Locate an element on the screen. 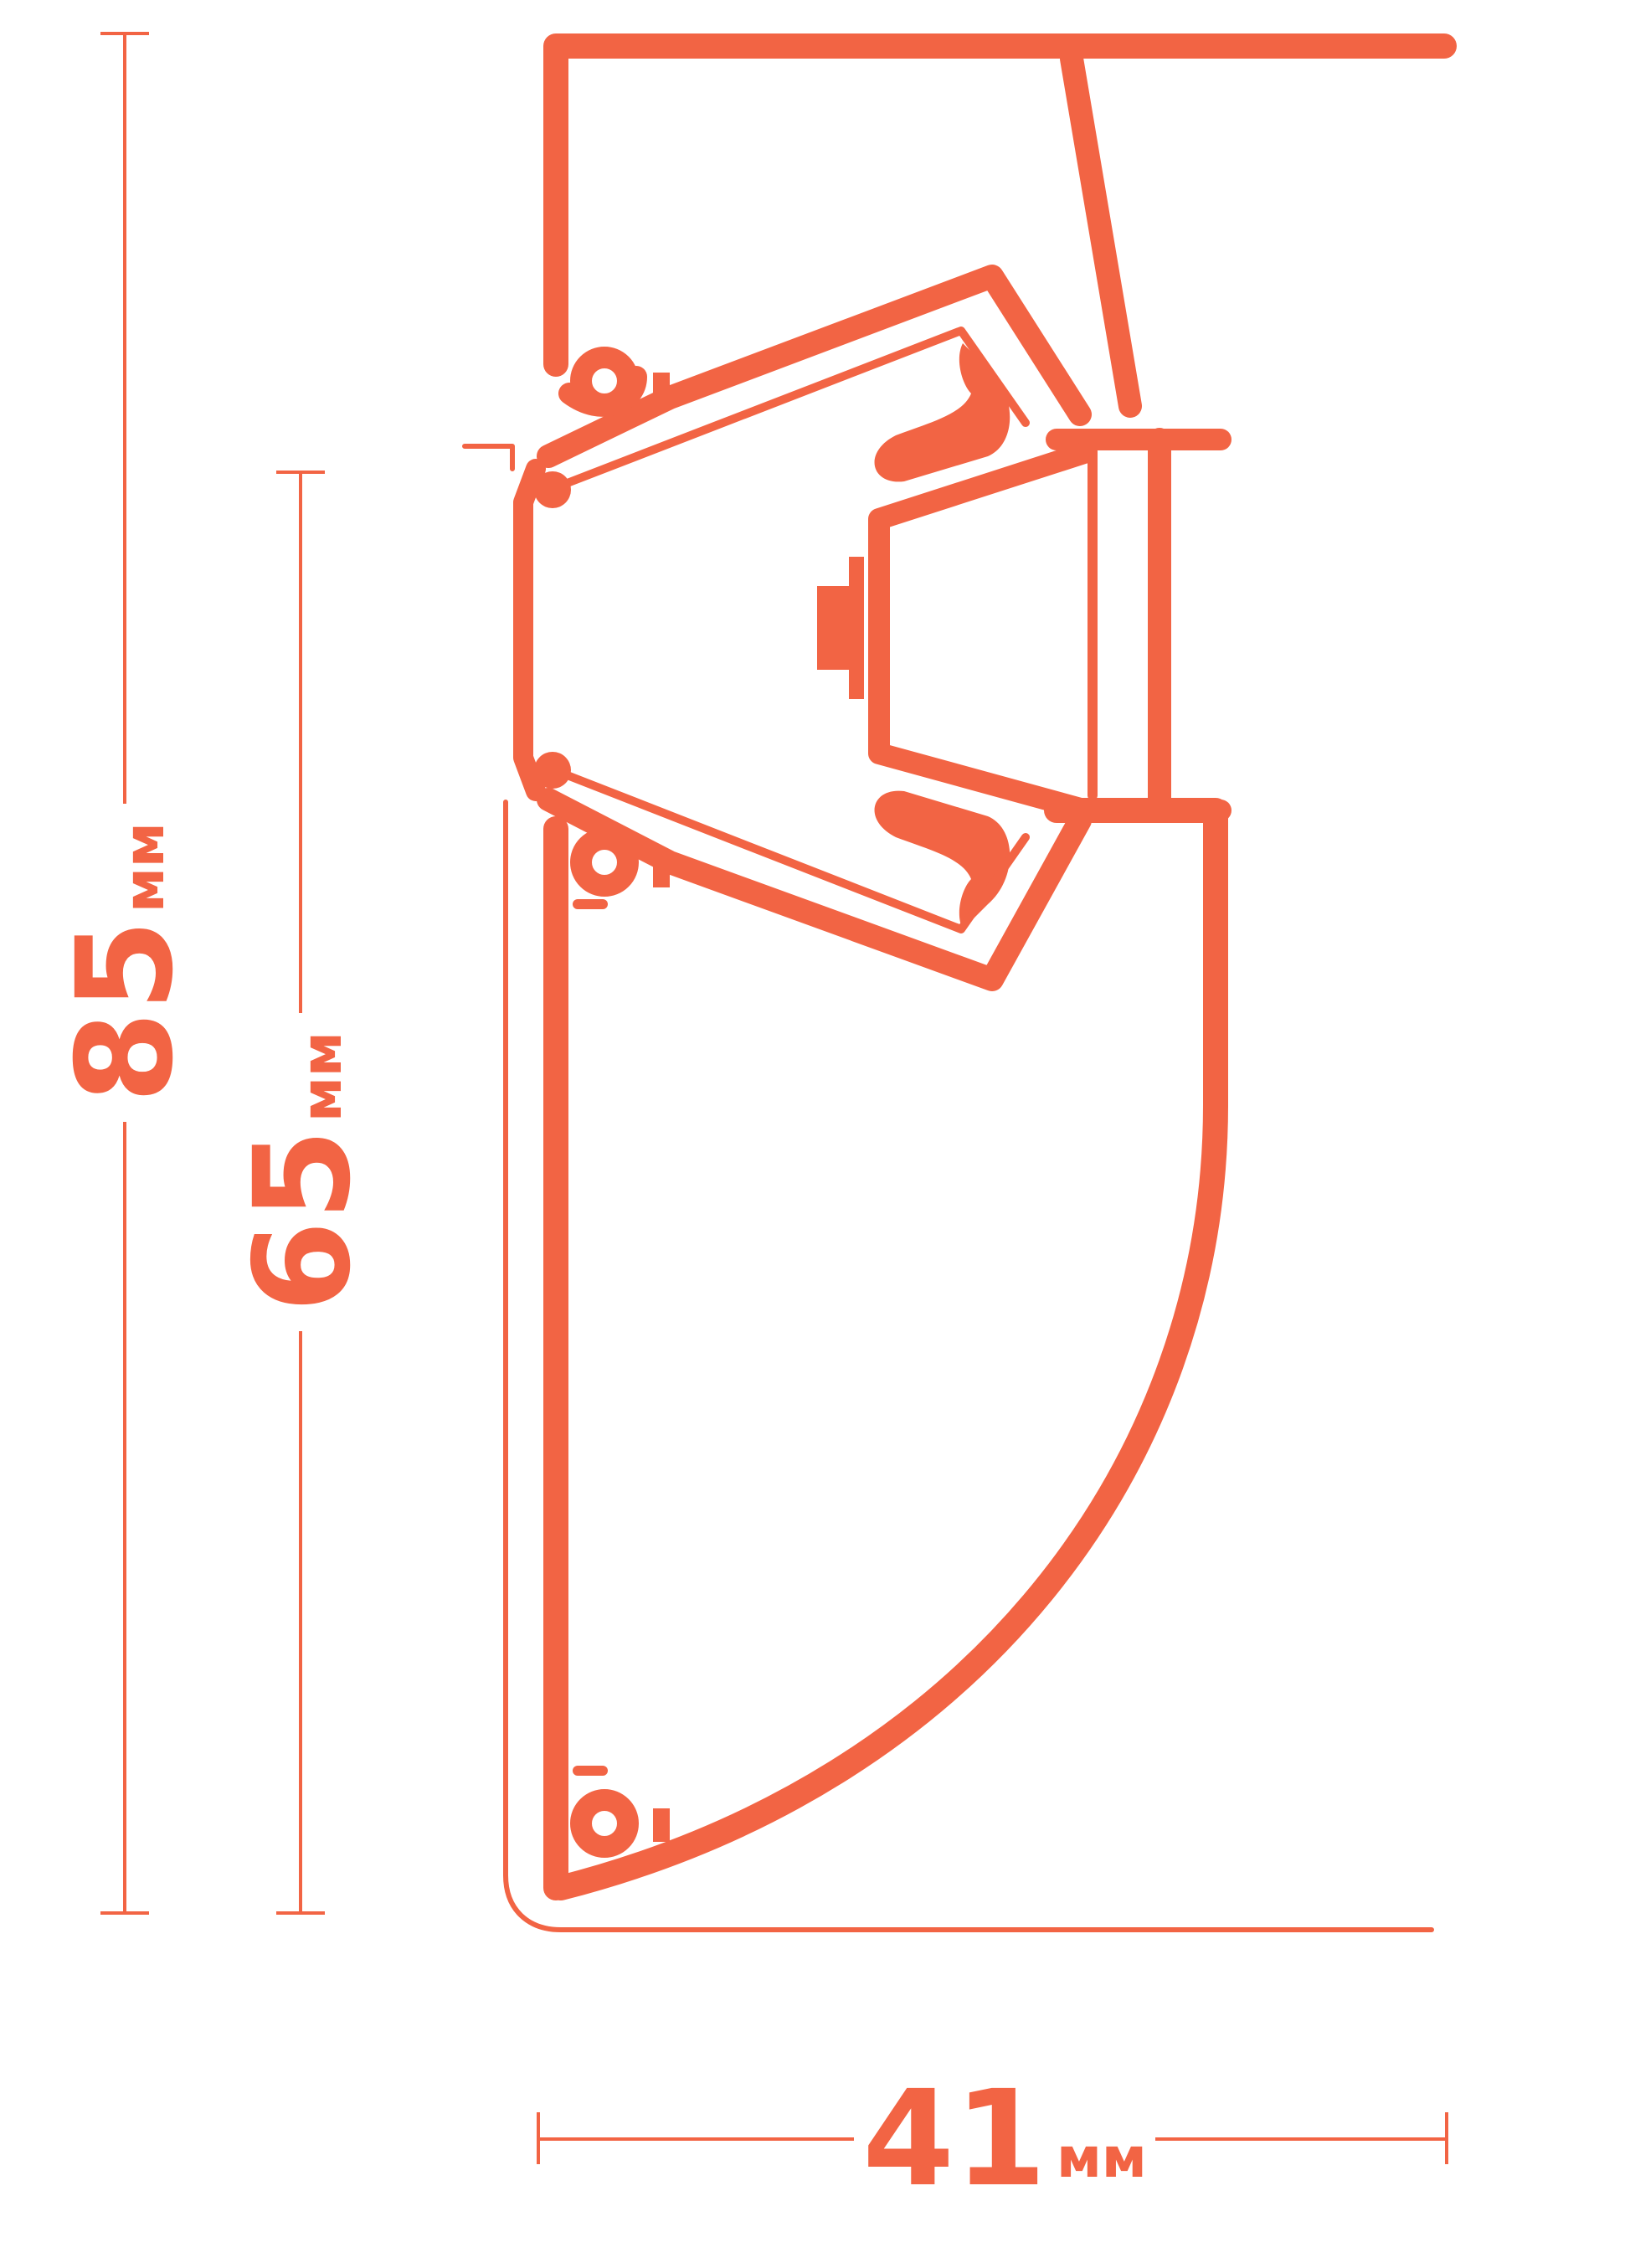  dimension-total-height: 85мм is located at coordinates (126, 974).